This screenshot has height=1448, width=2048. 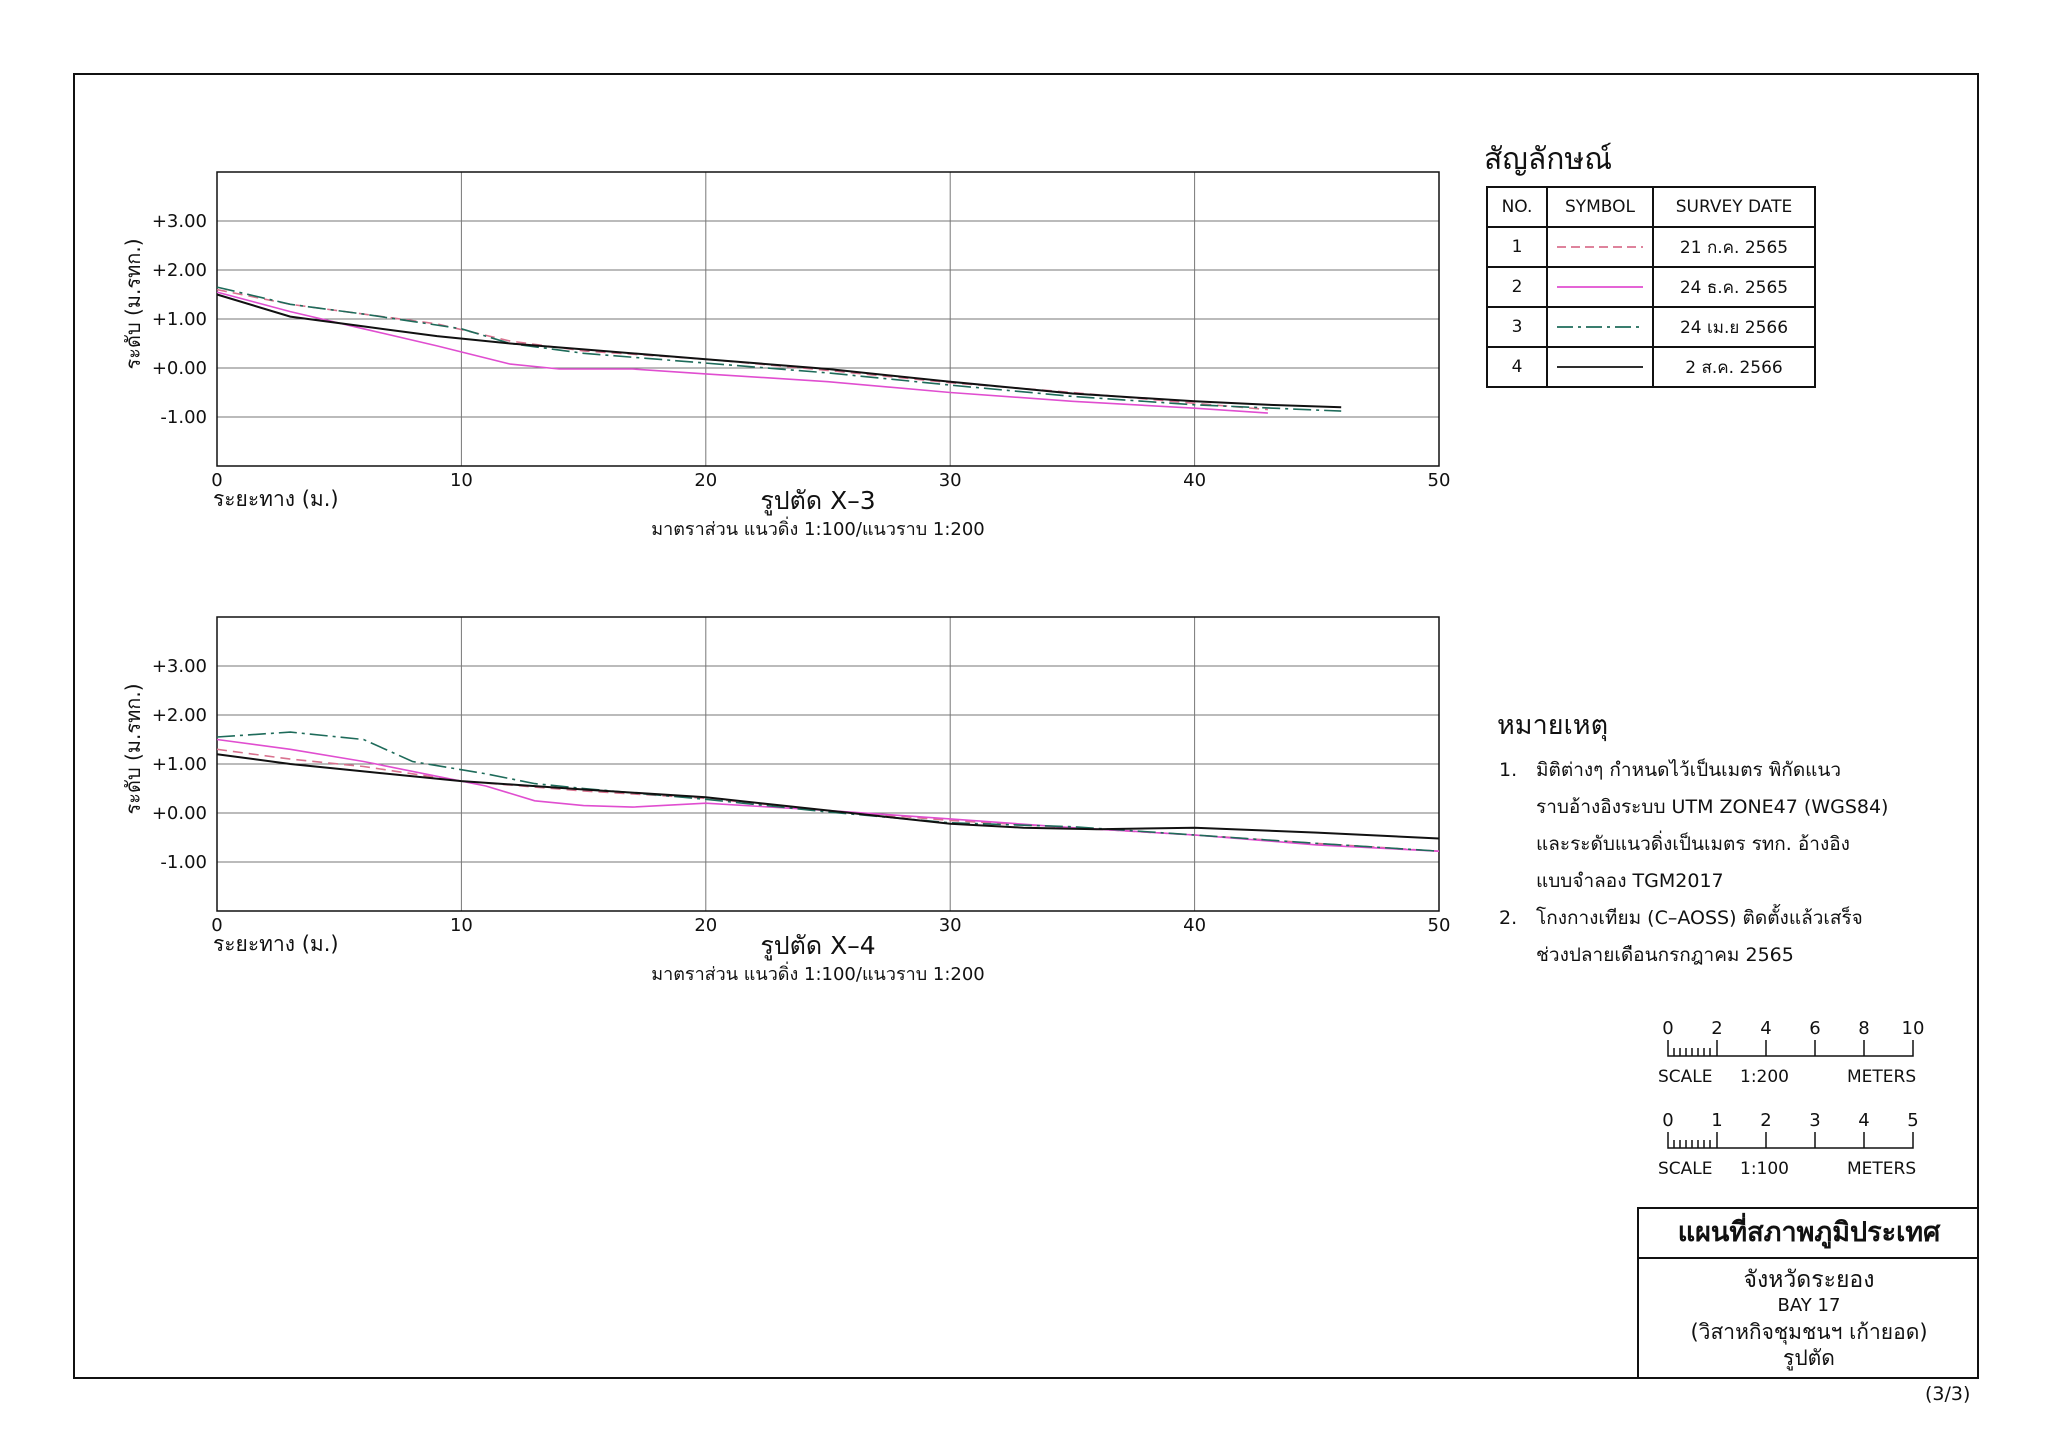 What do you see at coordinates (1600, 367) in the screenshot?
I see `legend-symbol-solid-black` at bounding box center [1600, 367].